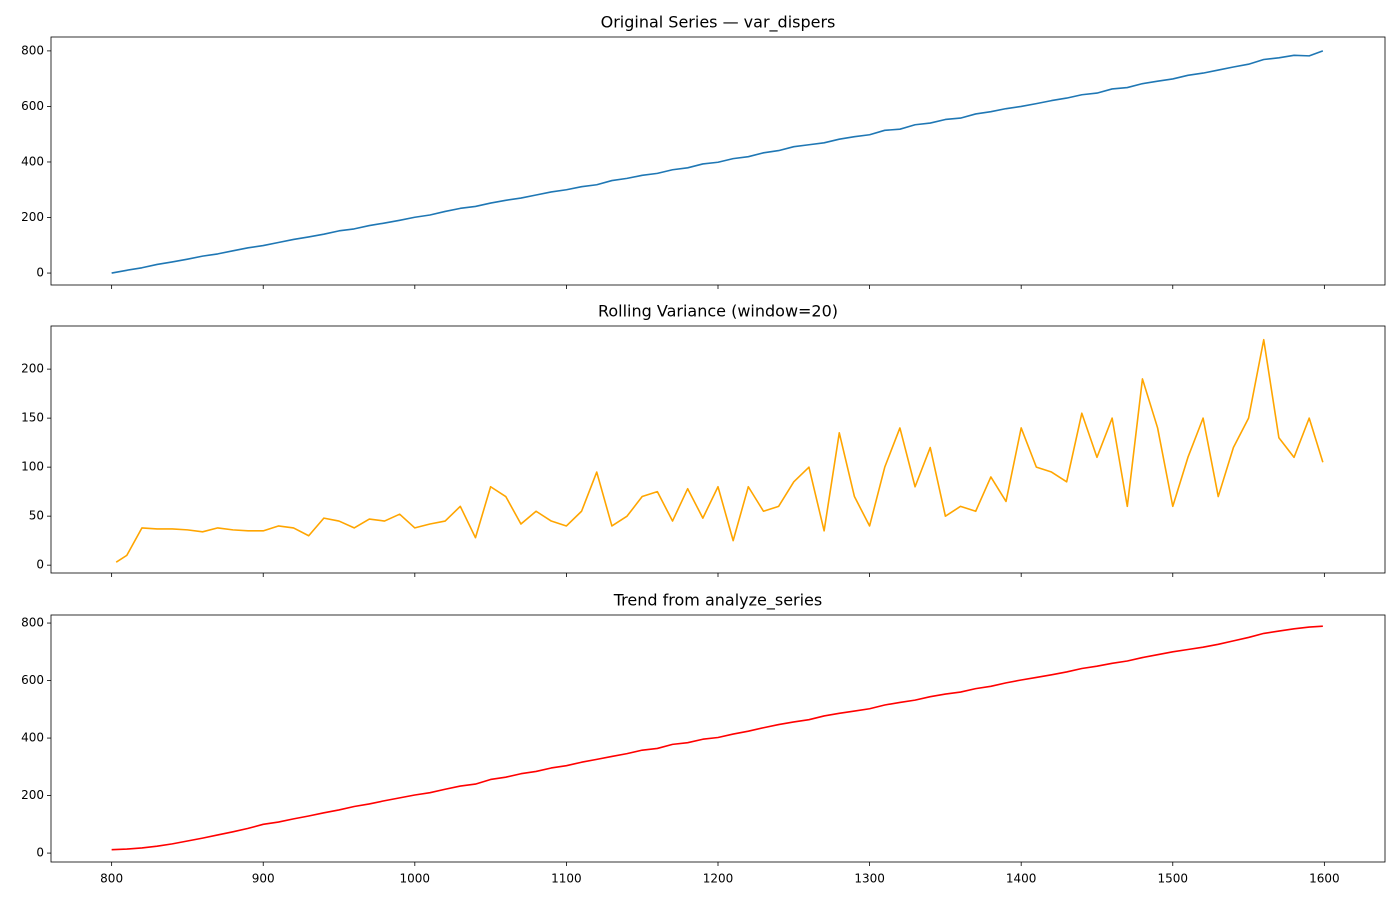 Image resolution: width=1400 pixels, height=900 pixels. I want to click on x-tick-label: 1500, so click(1172, 879).